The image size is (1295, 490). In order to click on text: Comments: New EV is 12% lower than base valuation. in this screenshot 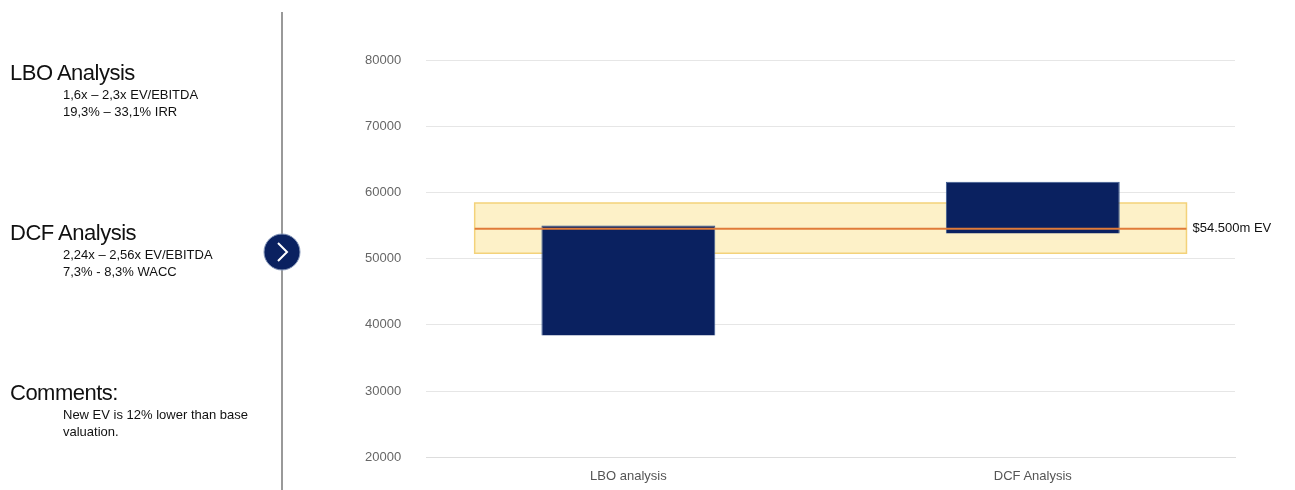, I will do `click(129, 410)`.